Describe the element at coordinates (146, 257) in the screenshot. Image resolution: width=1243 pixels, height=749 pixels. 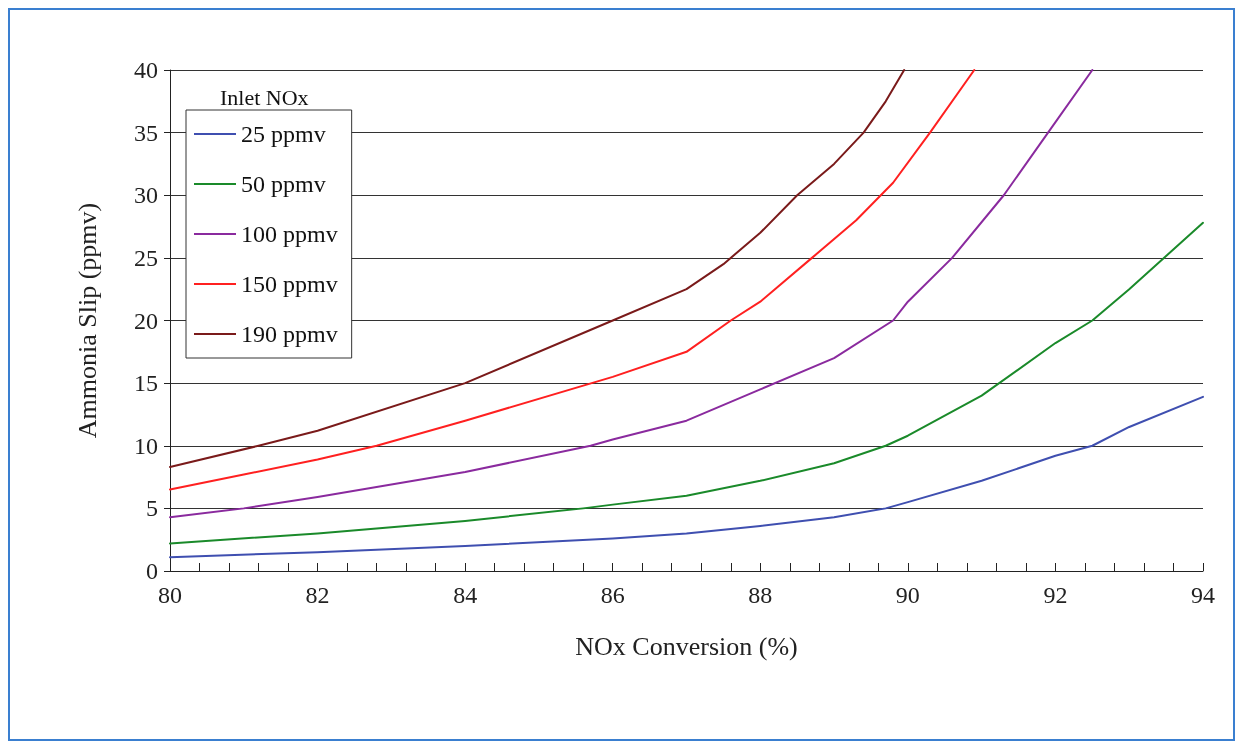
I see `y-tick-label: 25` at that location.